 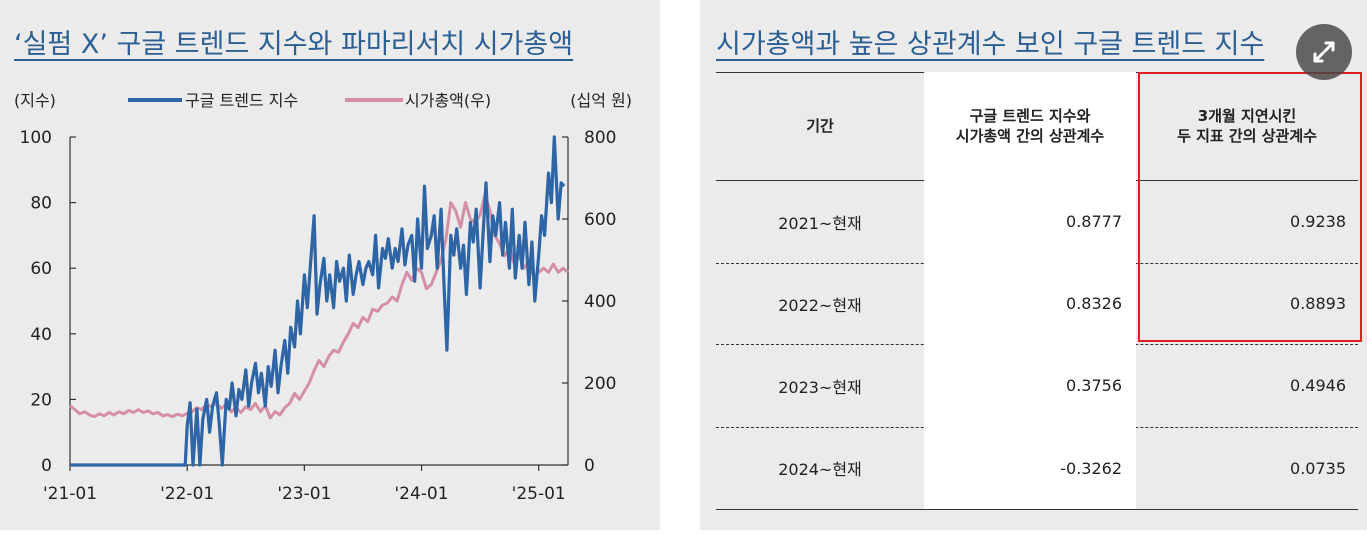 I want to click on header-period-label: 기간, so click(x=820, y=126).